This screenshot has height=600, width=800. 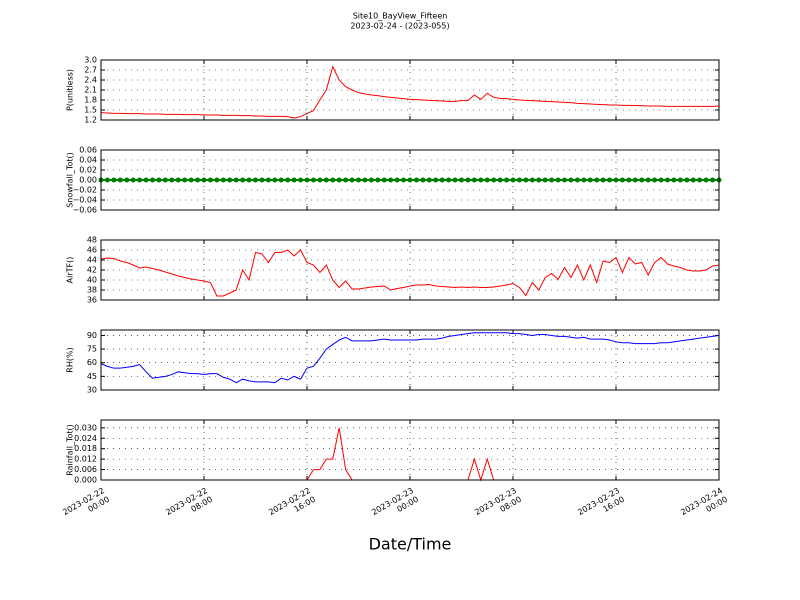 I want to click on y-tick-label: 38, so click(x=92, y=290).